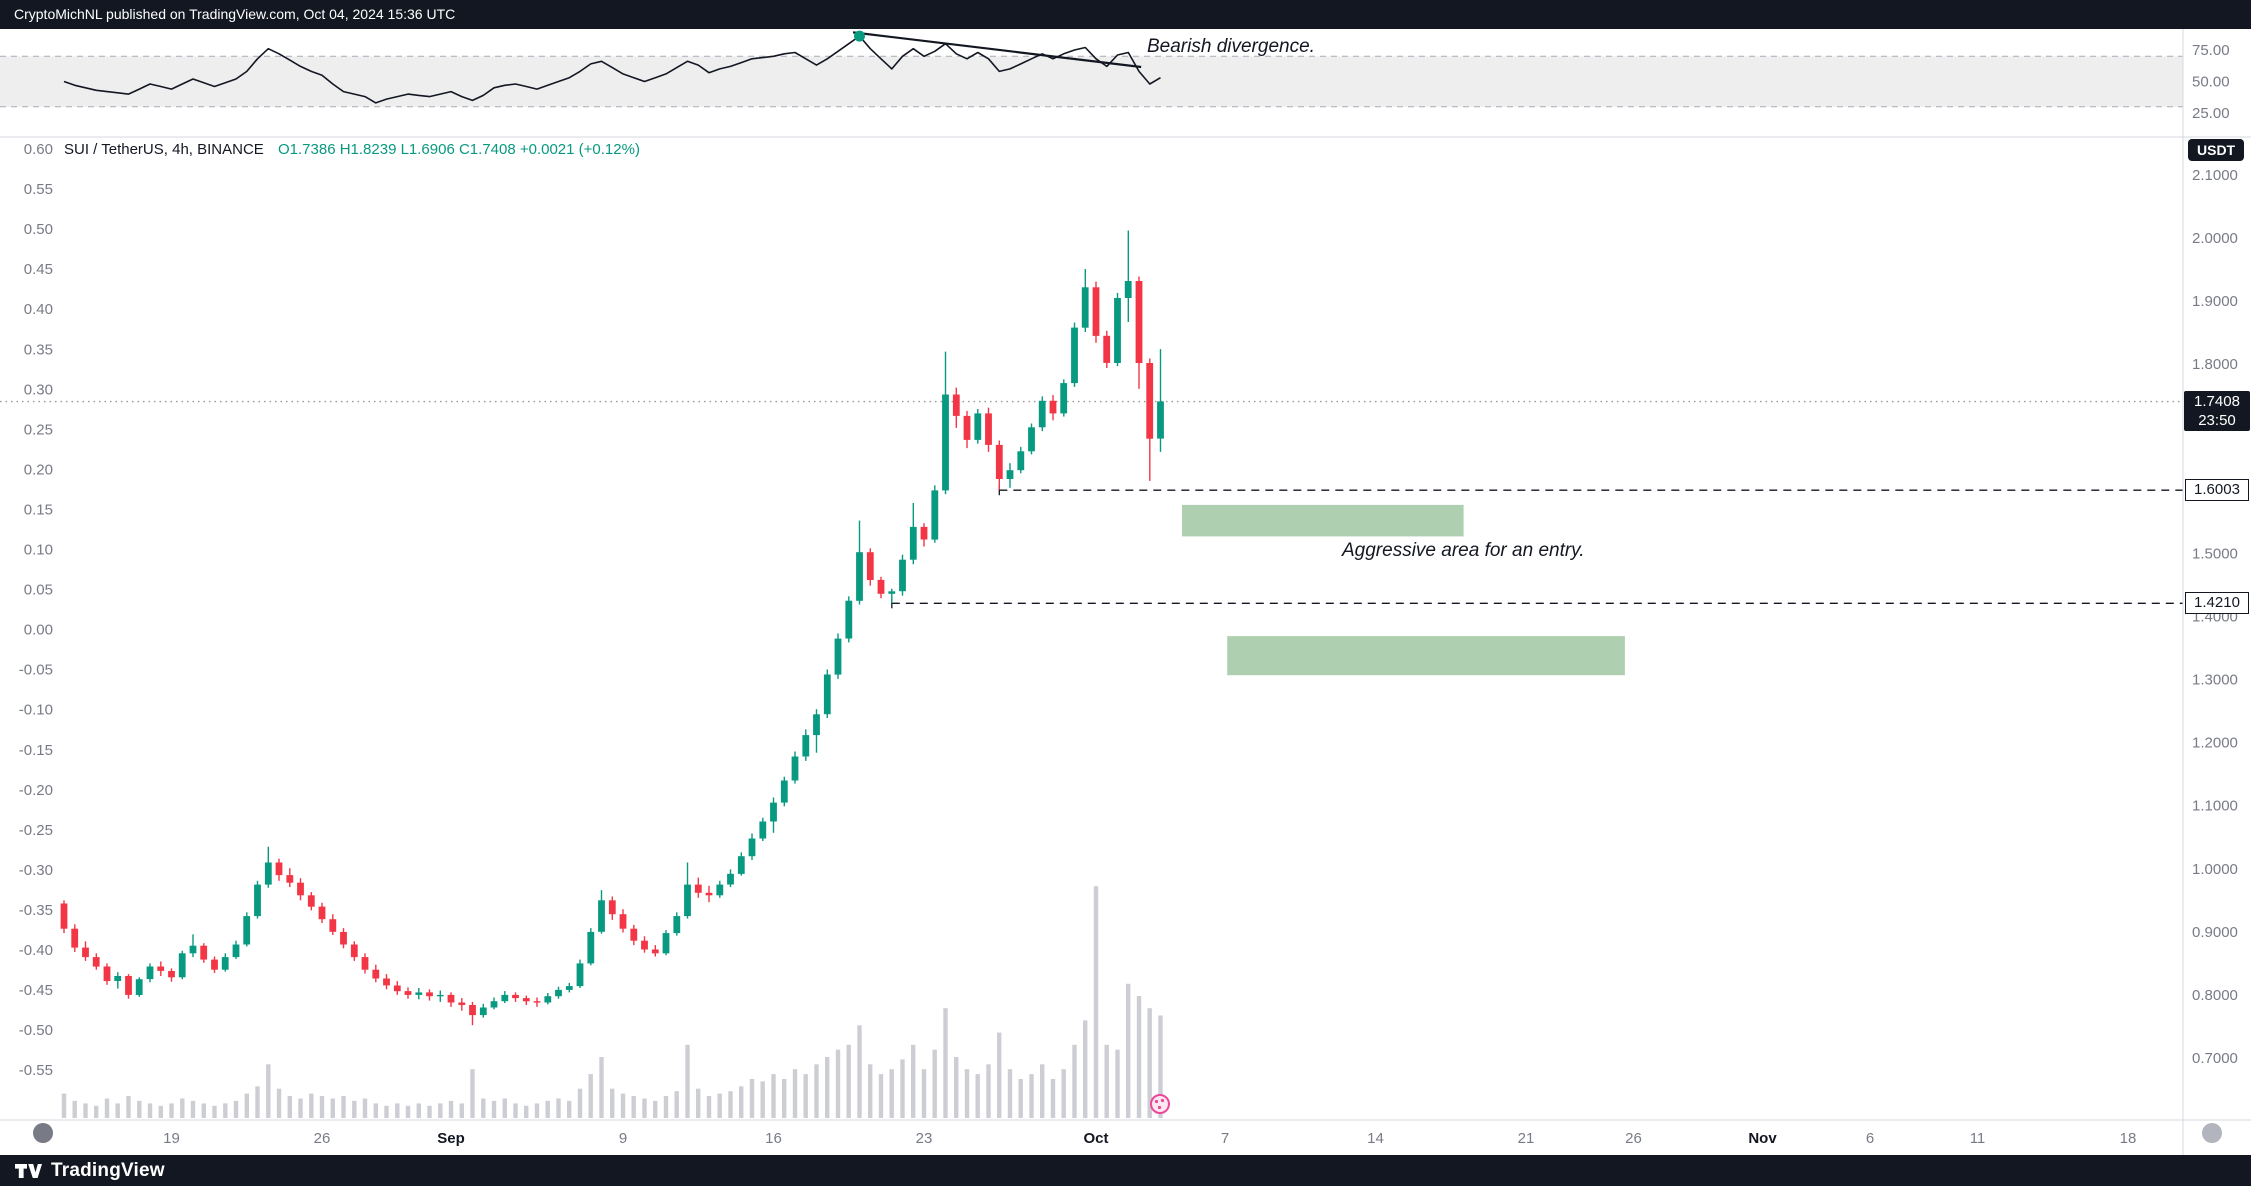 This screenshot has height=1186, width=2251. What do you see at coordinates (997, 50) in the screenshot?
I see `divergence-trendline` at bounding box center [997, 50].